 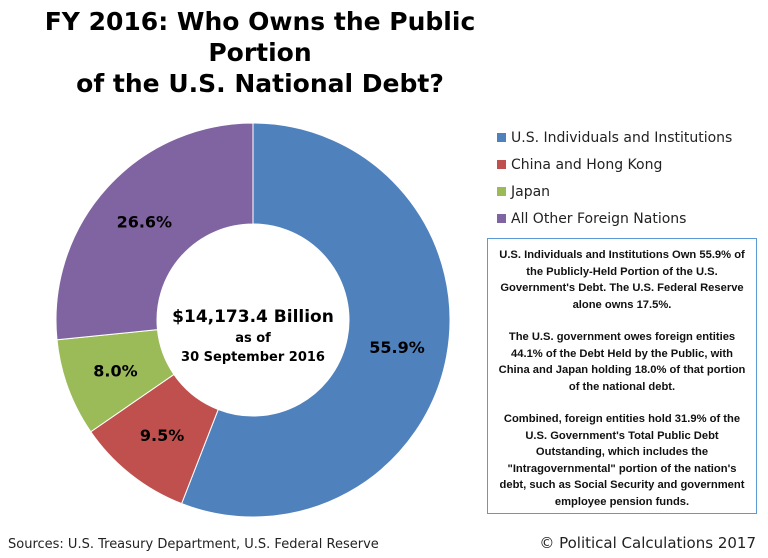 I want to click on data-label: 8.0%, so click(x=115, y=370).